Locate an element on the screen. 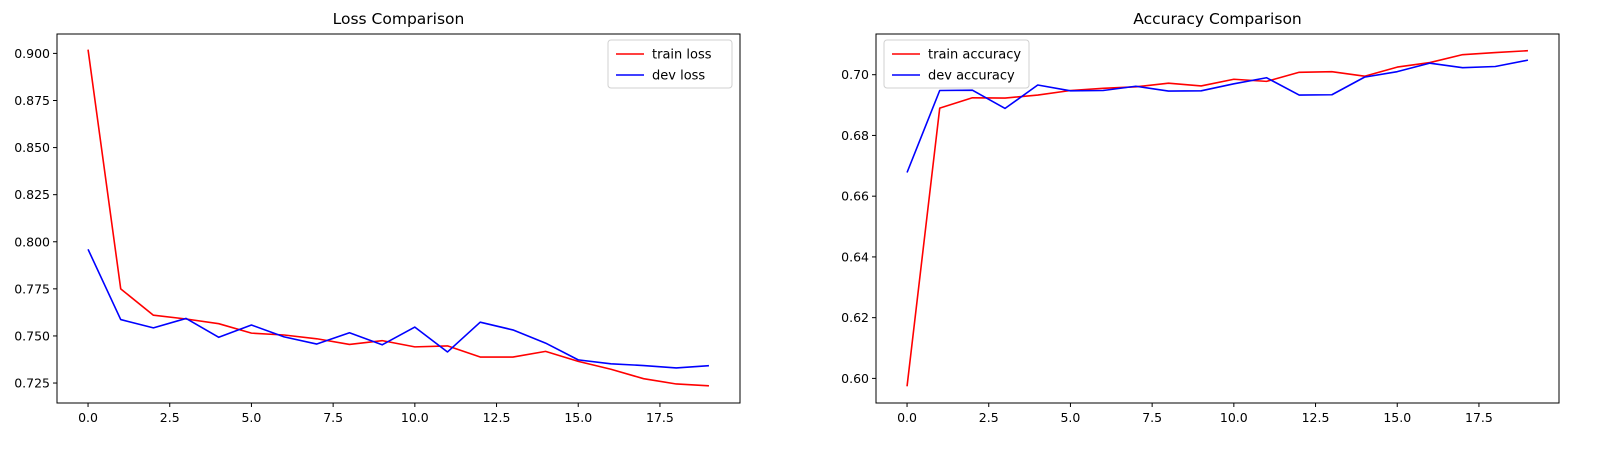 The width and height of the screenshot is (1619, 451). accuracy-x-tick-label: 5.0 is located at coordinates (1070, 417).